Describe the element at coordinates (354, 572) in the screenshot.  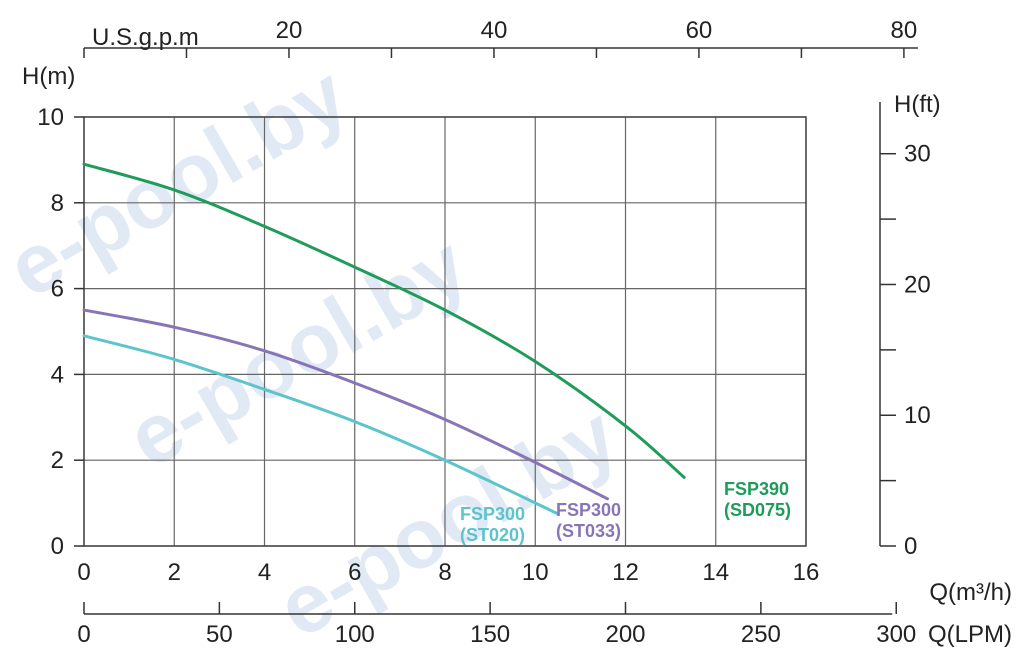
I see `x-tick-label: 6` at that location.